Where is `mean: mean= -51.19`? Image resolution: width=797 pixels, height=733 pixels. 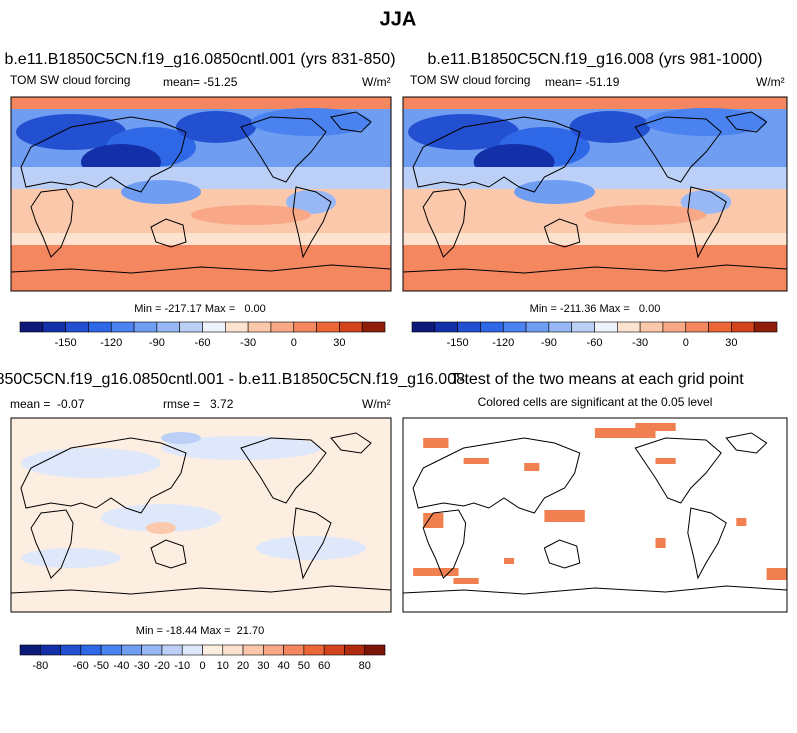
mean: mean= -51.19 is located at coordinates (582, 82).